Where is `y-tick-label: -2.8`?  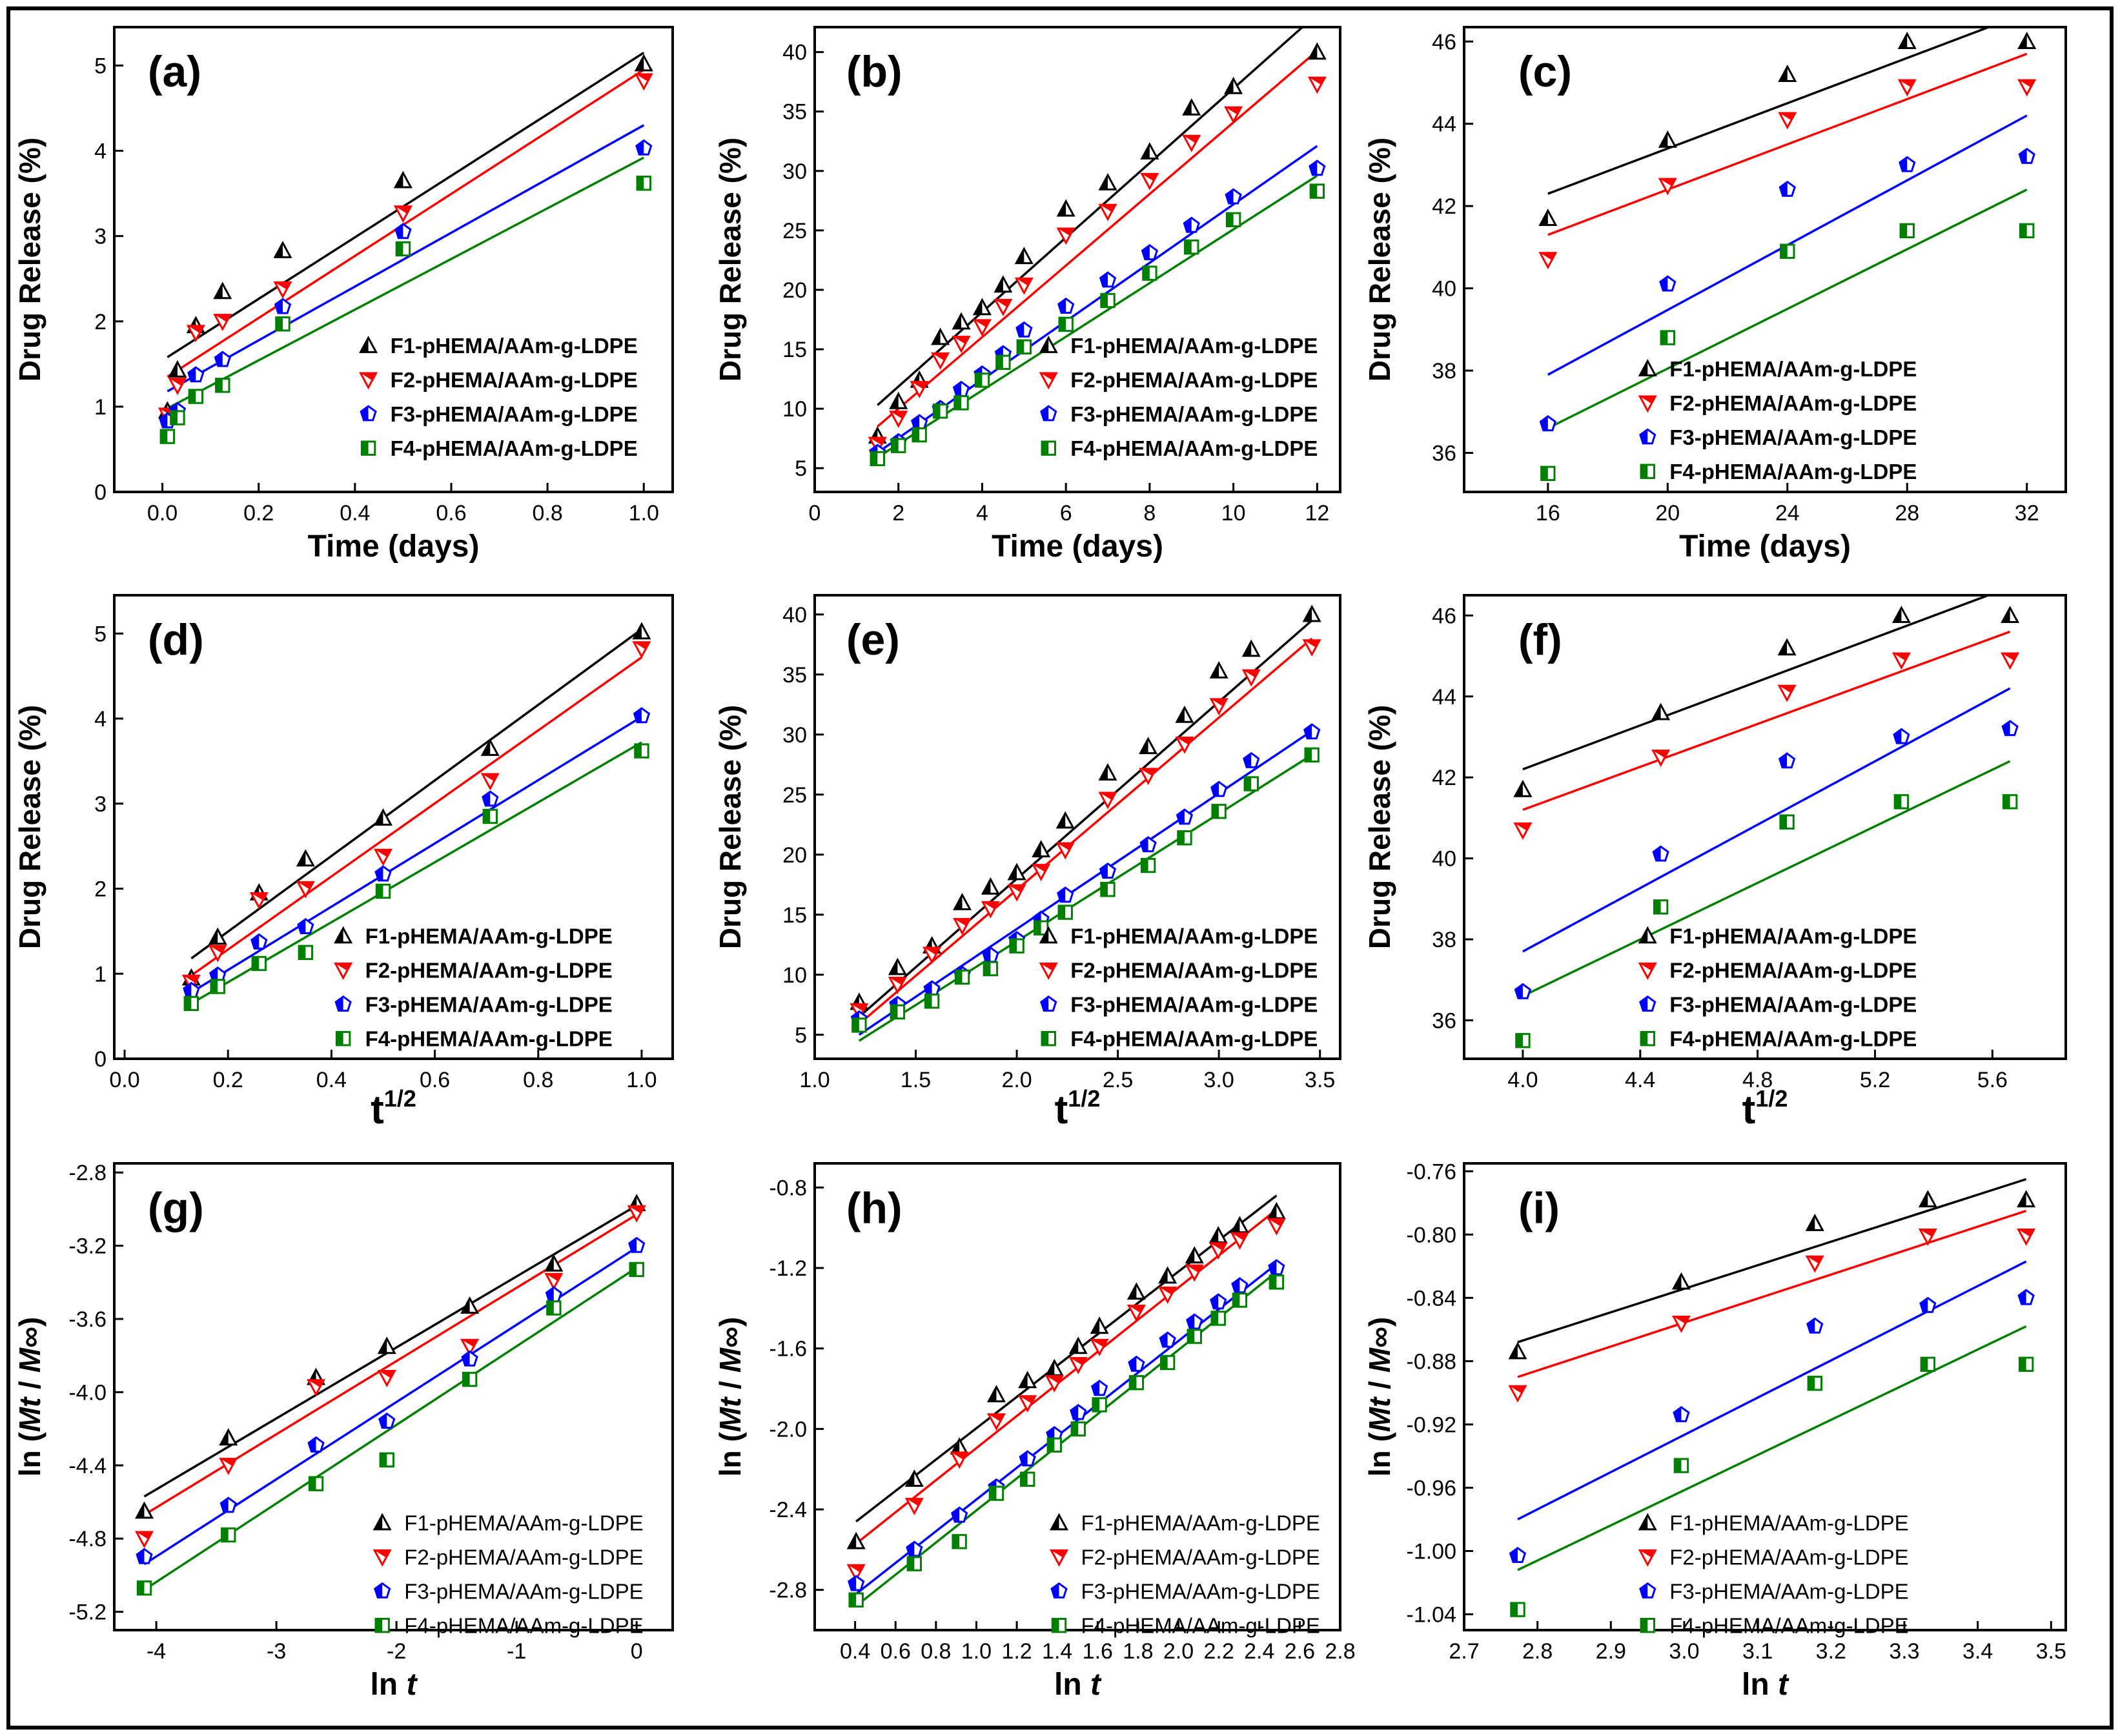 y-tick-label: -2.8 is located at coordinates (87, 1173).